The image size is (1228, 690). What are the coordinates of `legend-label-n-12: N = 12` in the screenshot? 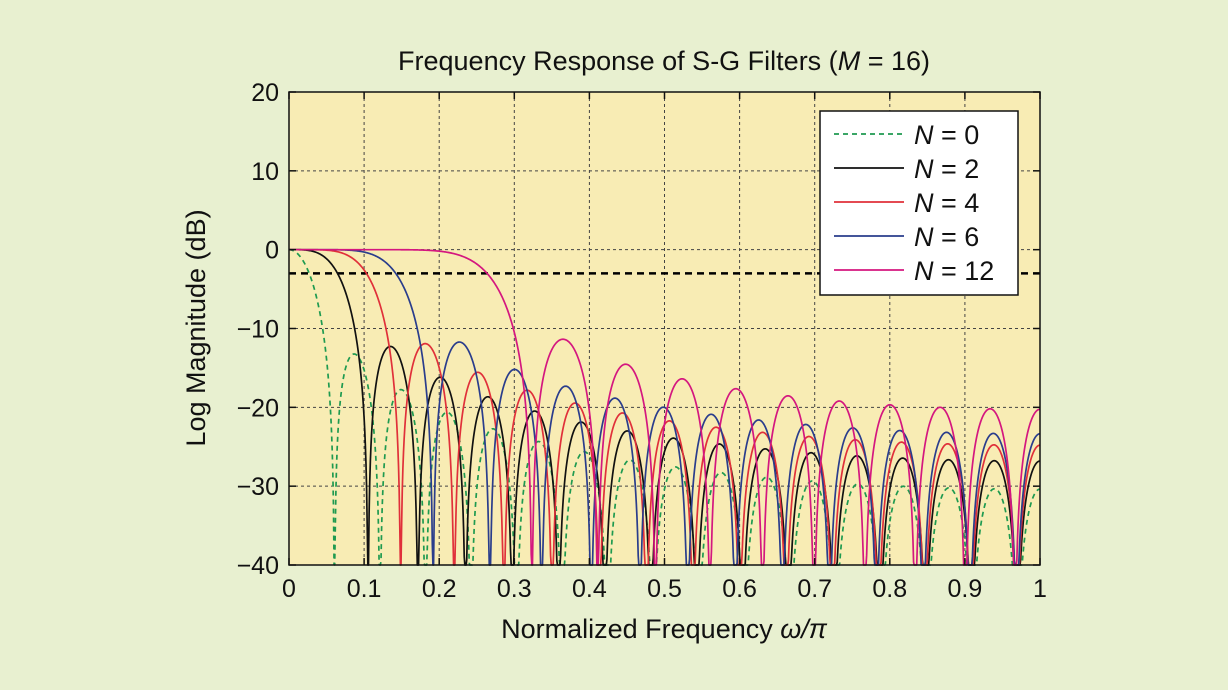 It's located at (954, 271).